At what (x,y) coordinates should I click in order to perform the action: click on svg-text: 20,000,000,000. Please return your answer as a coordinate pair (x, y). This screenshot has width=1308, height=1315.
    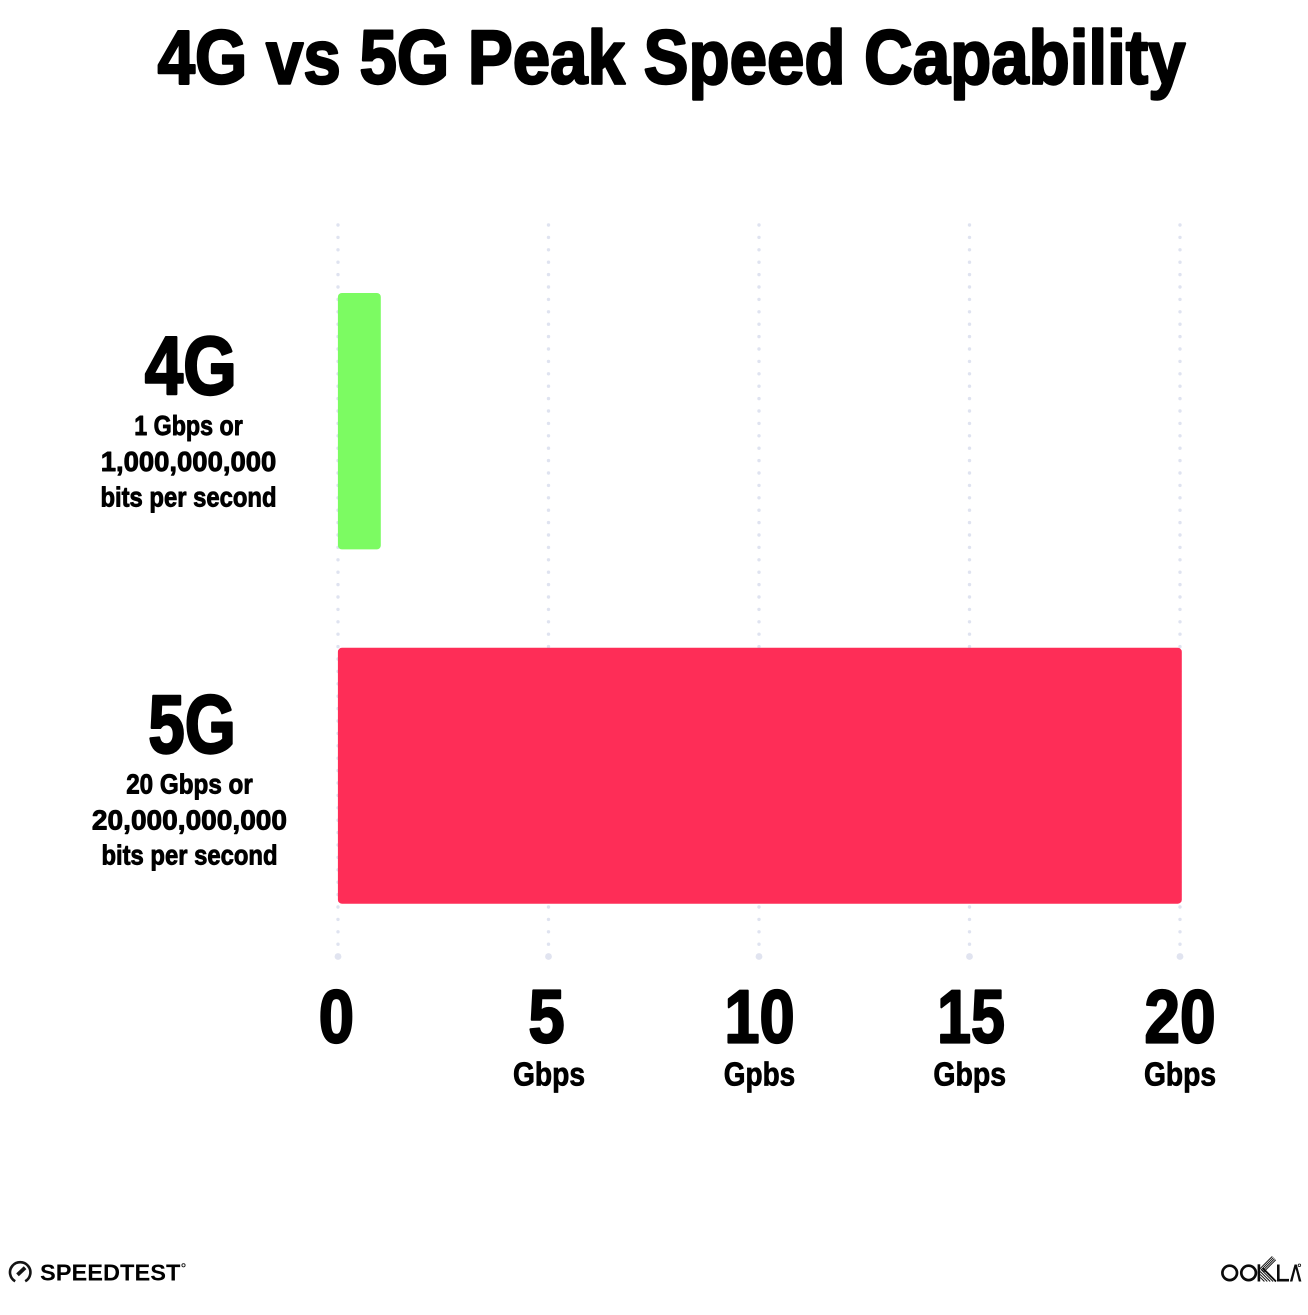
    Looking at the image, I should click on (189, 819).